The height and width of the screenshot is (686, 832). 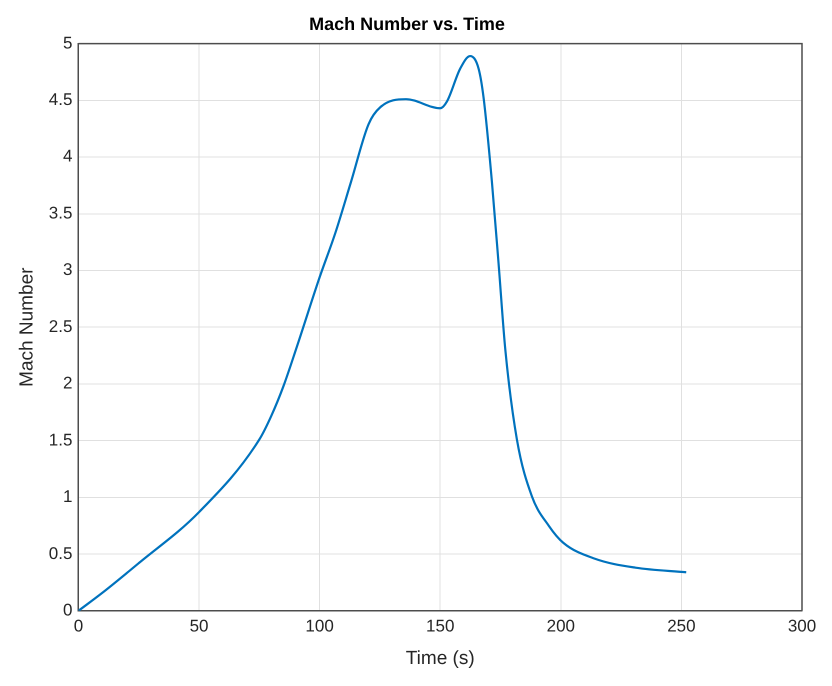 I want to click on y-tick-label: 2, so click(x=67, y=383).